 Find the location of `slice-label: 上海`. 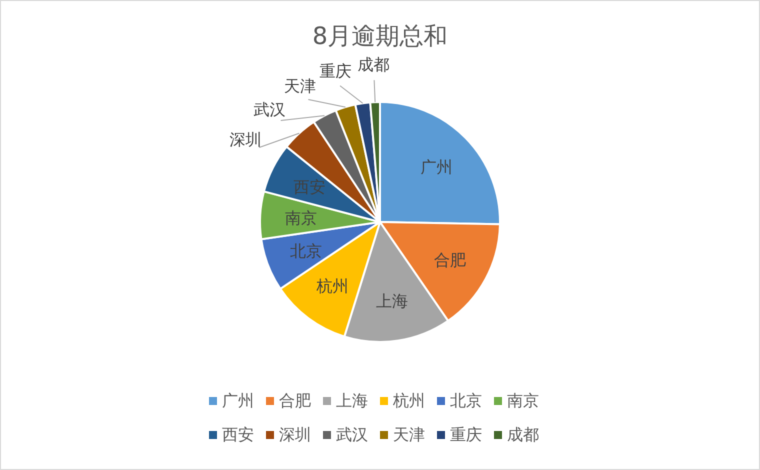

slice-label: 上海 is located at coordinates (392, 300).